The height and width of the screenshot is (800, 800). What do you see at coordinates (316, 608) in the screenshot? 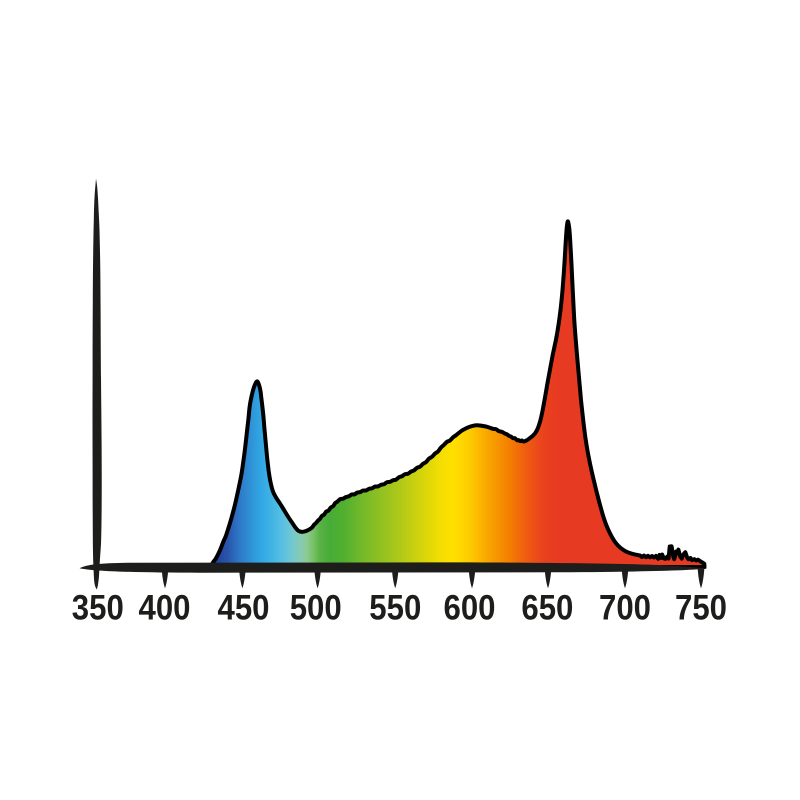
I see `svg-text: 500` at bounding box center [316, 608].